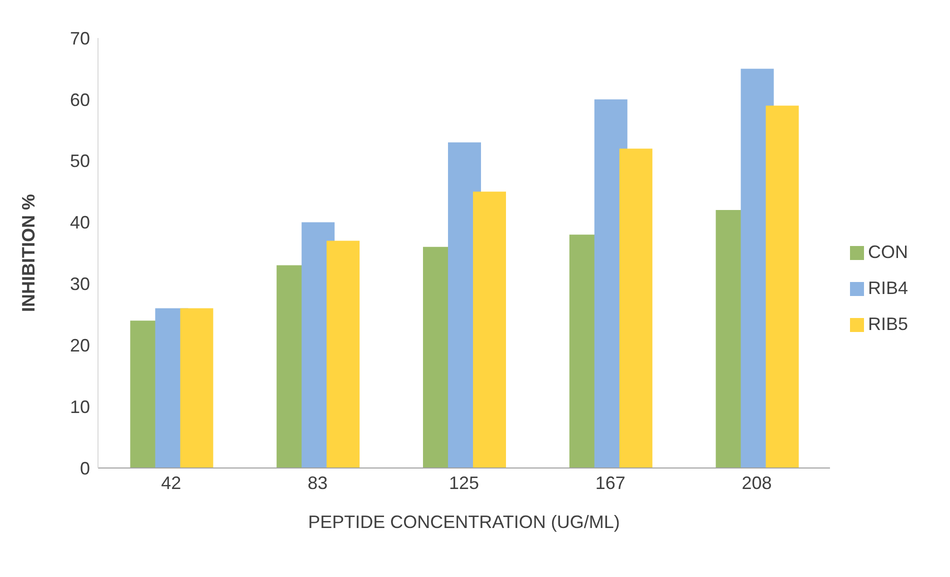 This screenshot has height=577, width=950. What do you see at coordinates (80, 38) in the screenshot?
I see `y-tick-label: 70` at bounding box center [80, 38].